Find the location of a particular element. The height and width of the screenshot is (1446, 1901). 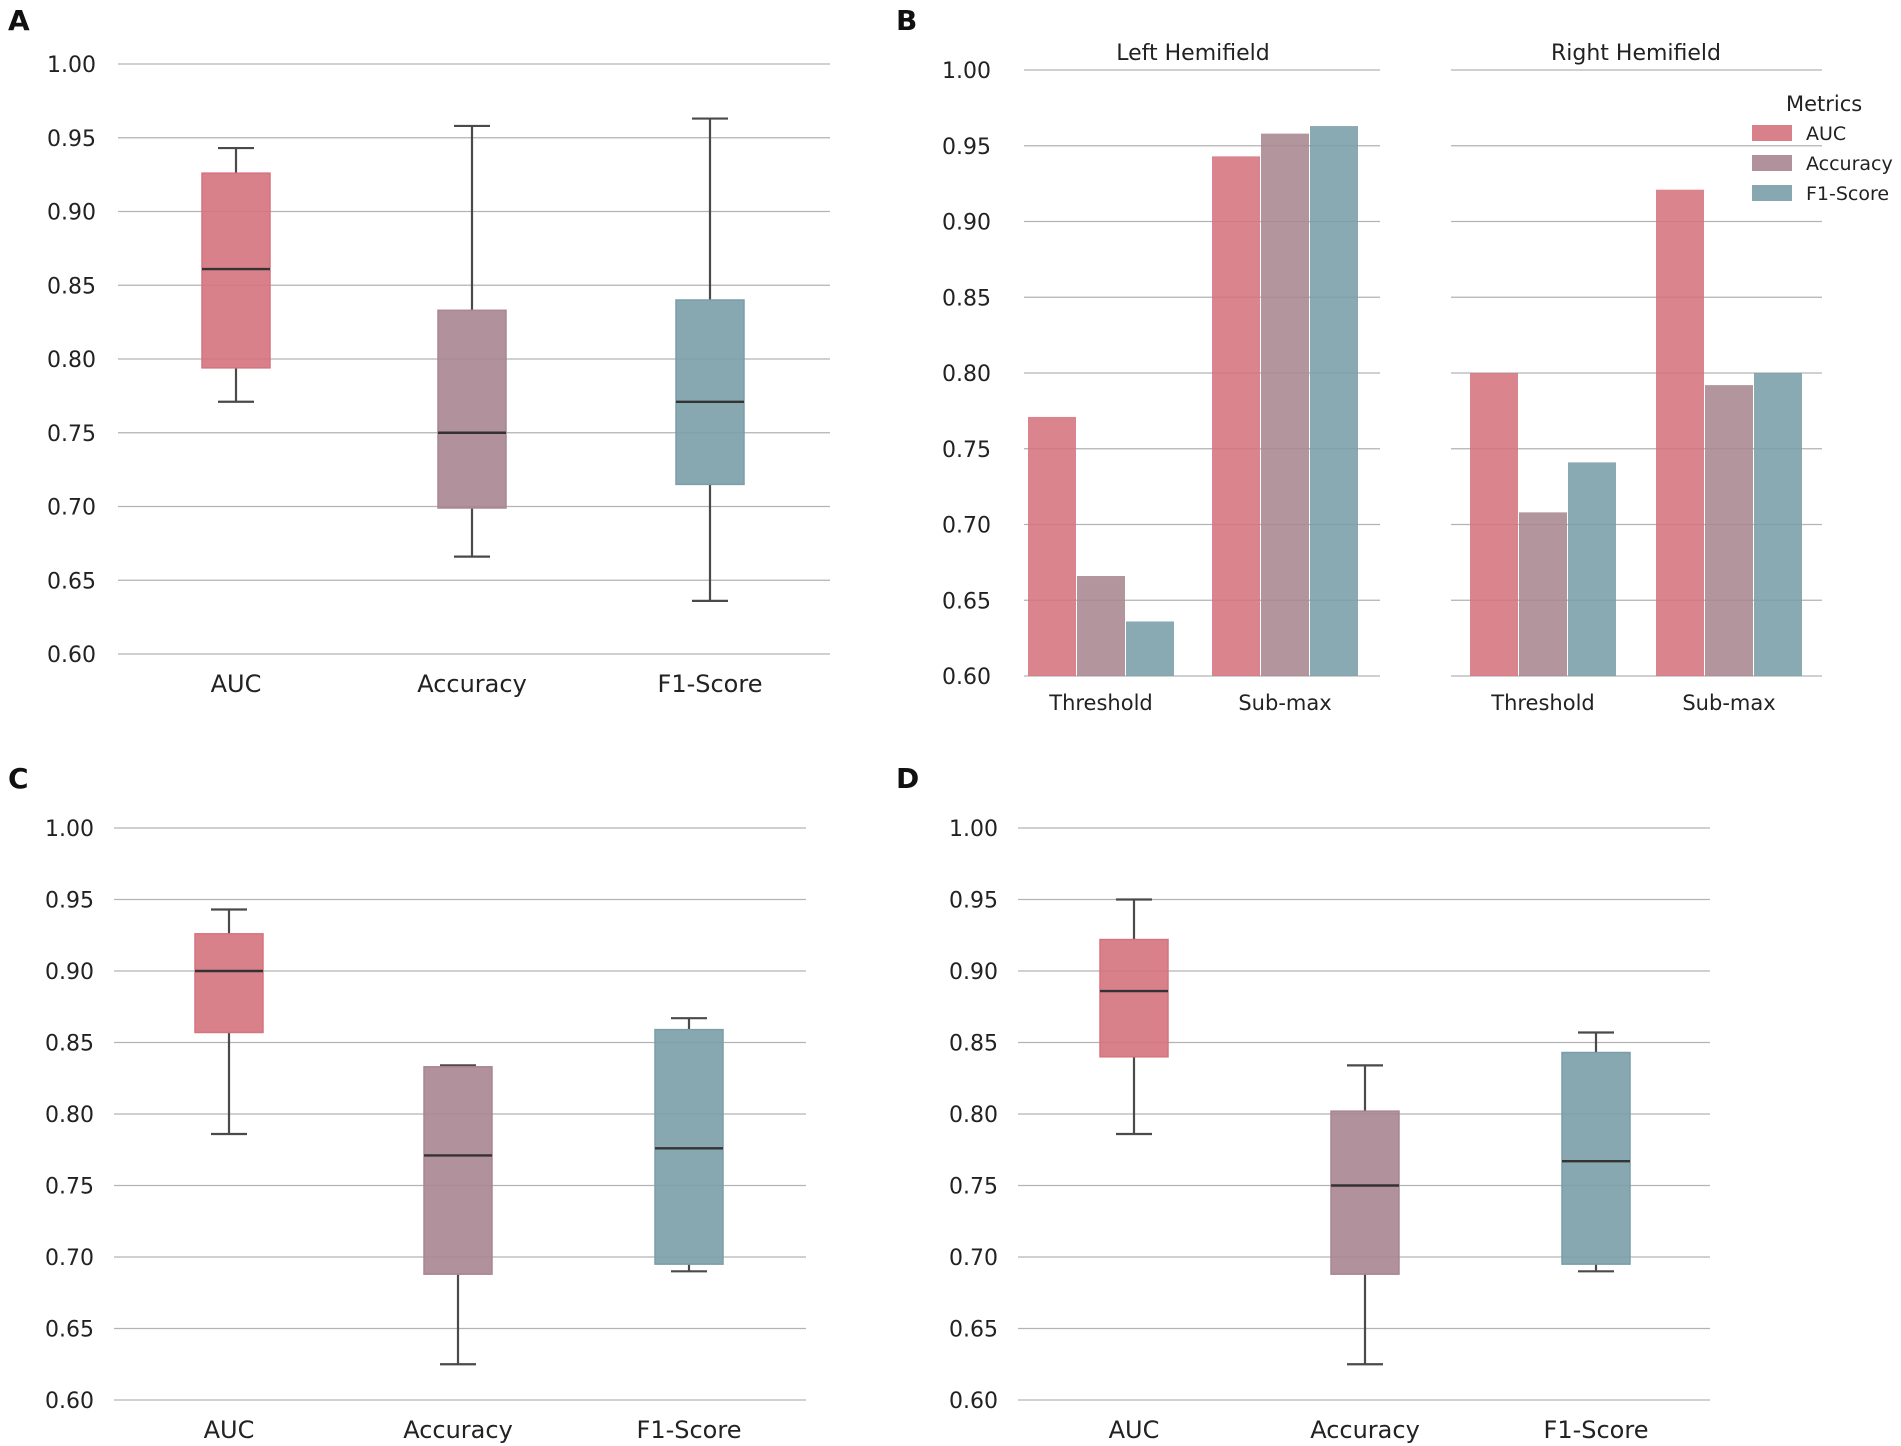

legend: Metrics AUC Accuracy F1-Score is located at coordinates (1822, 148).